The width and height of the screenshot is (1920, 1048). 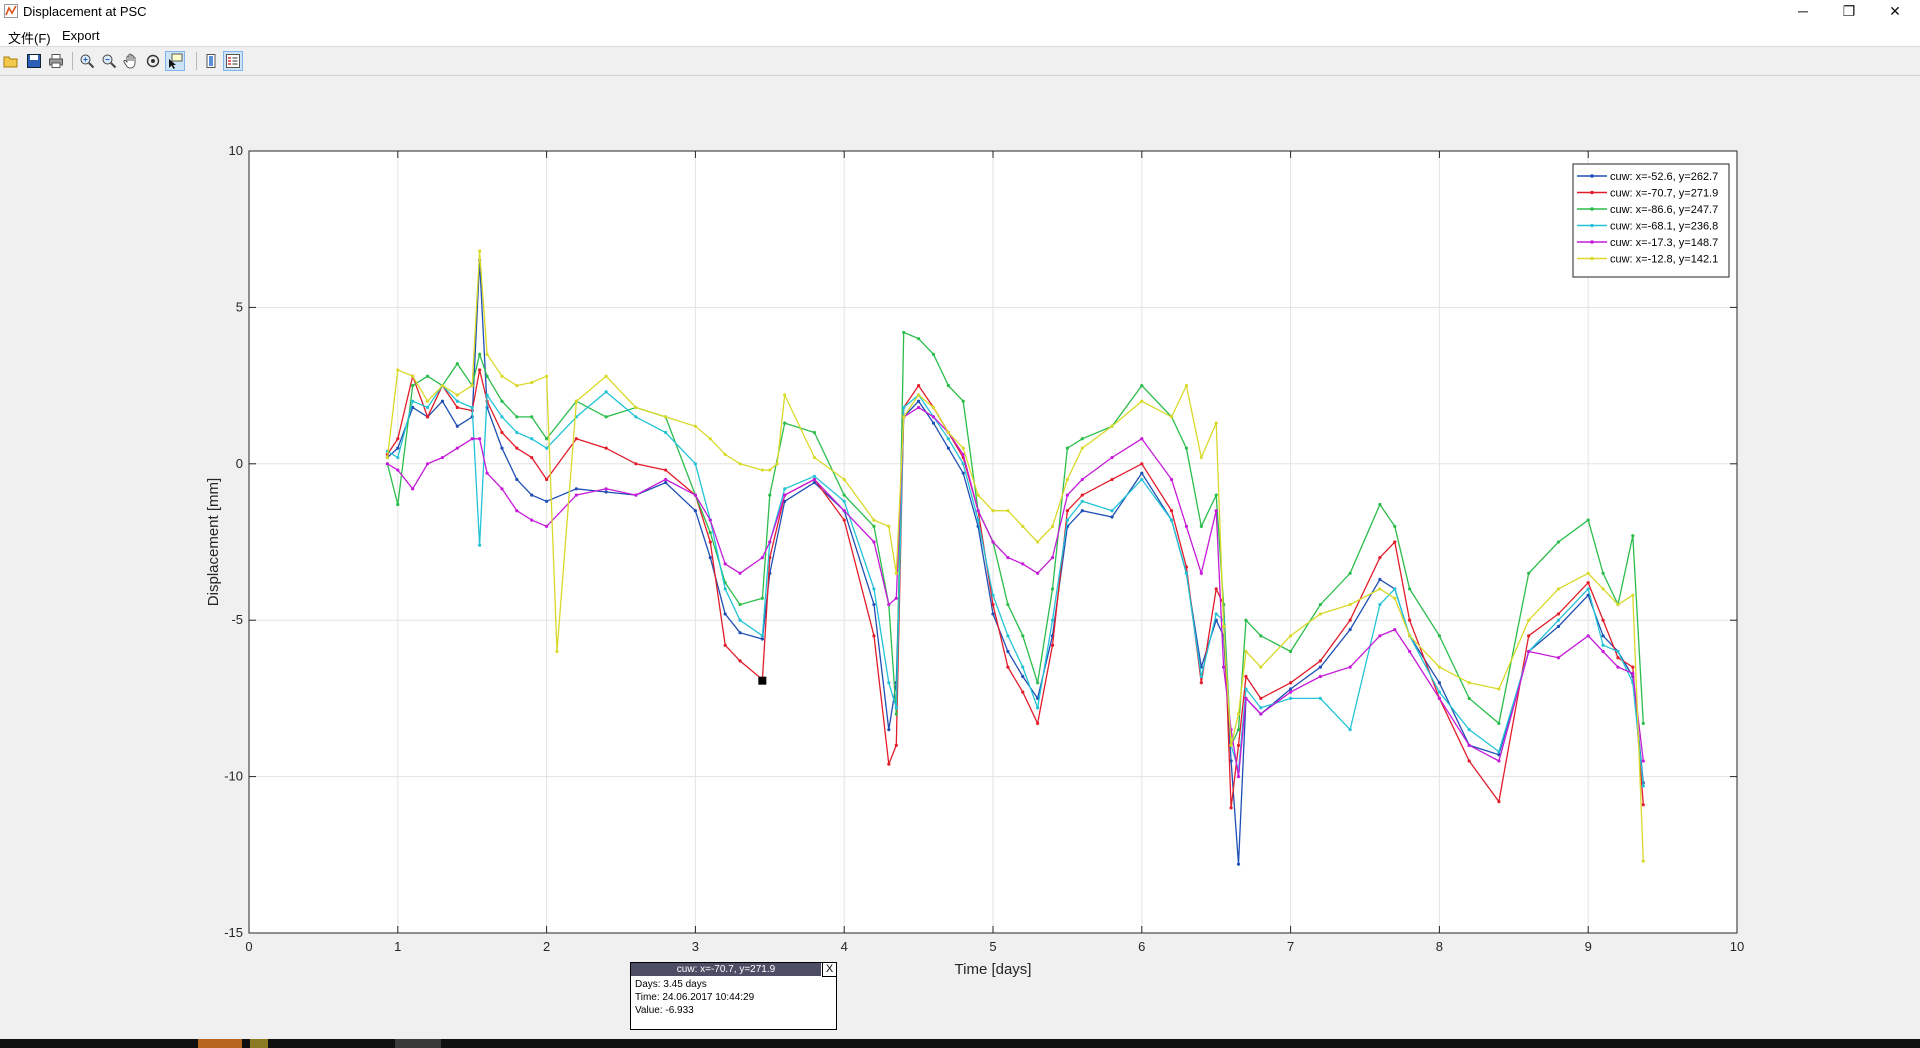 What do you see at coordinates (1664, 260) in the screenshot?
I see `legend-label: cuw: x=-12.8, y=142.1` at bounding box center [1664, 260].